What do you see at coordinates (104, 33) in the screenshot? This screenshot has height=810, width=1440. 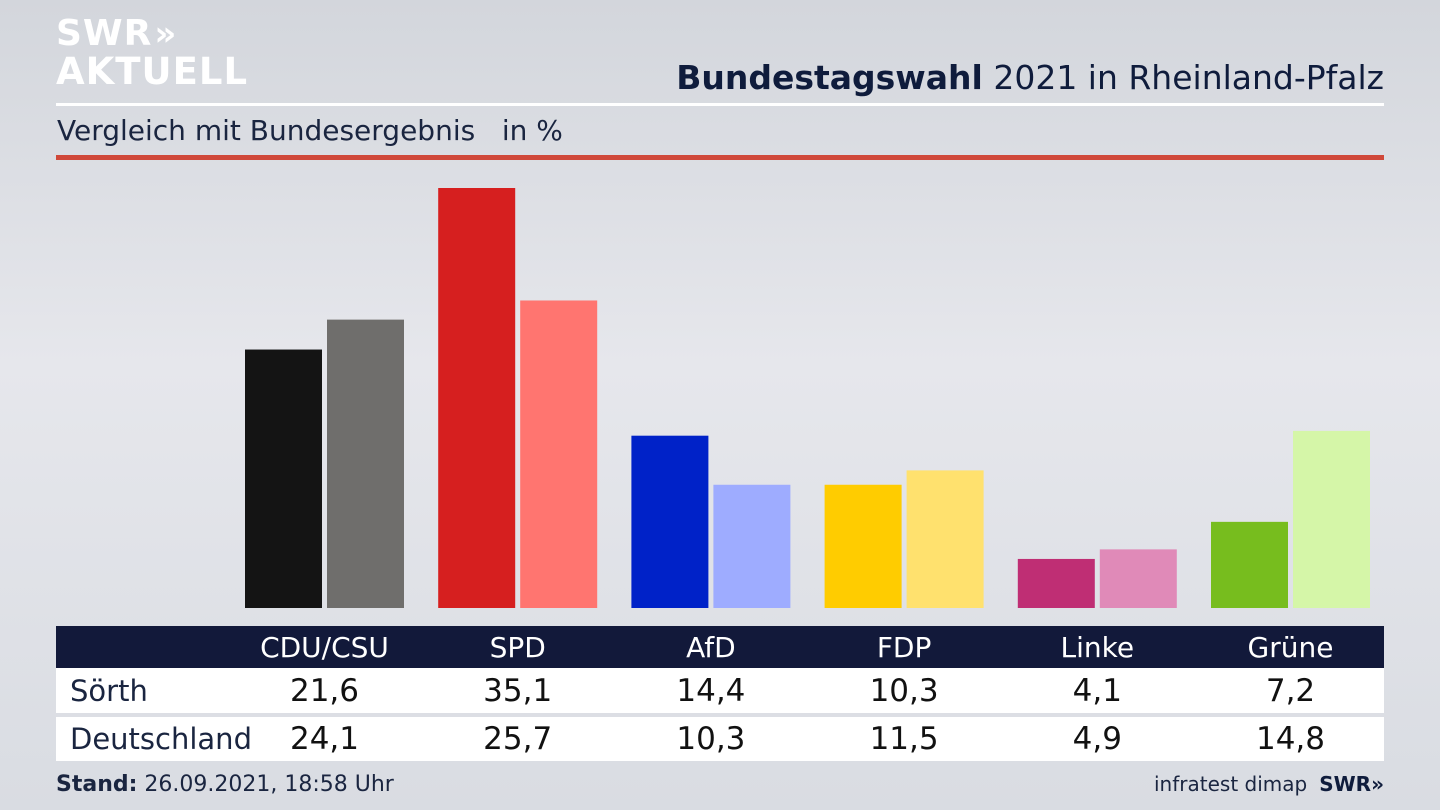 I see `logo-swr-text: SWR` at bounding box center [104, 33].